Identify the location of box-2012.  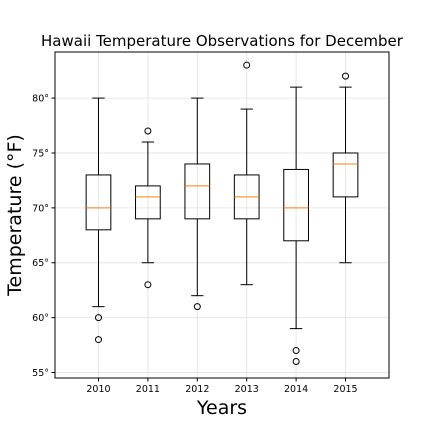
(197, 204).